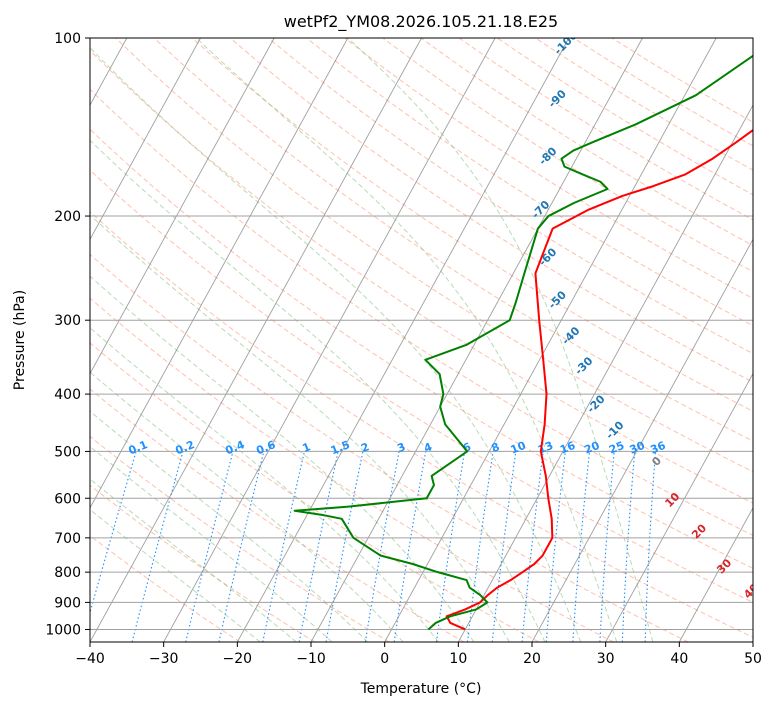 Image resolution: width=775 pixels, height=708 pixels. I want to click on x-tick-label: 50, so click(753, 659).